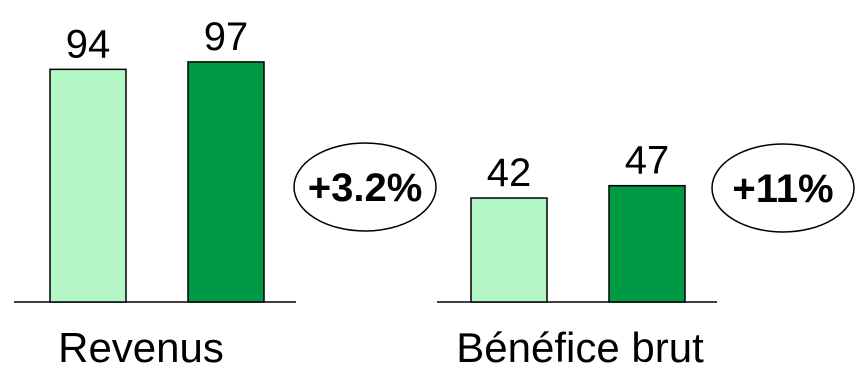  I want to click on value-label-revenus-current: 97, so click(226, 37).